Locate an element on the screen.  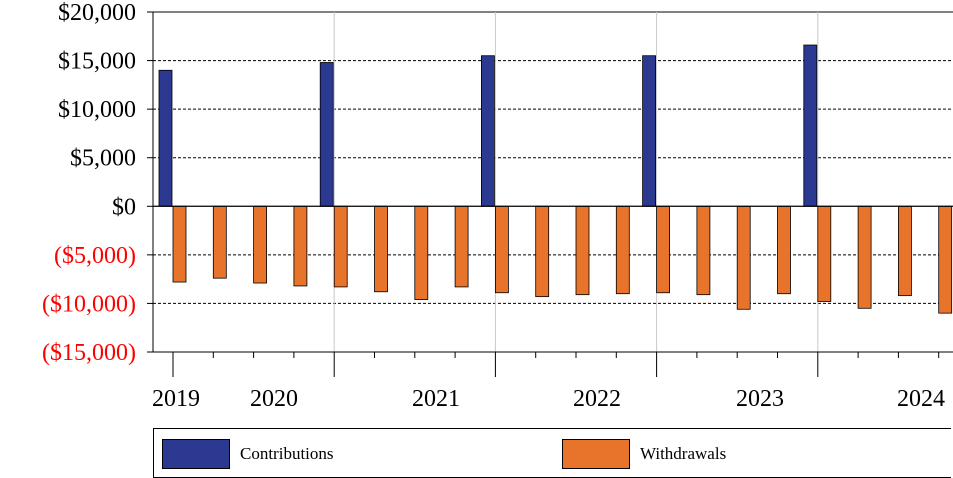
legend-swatch-contributions is located at coordinates (196, 454).